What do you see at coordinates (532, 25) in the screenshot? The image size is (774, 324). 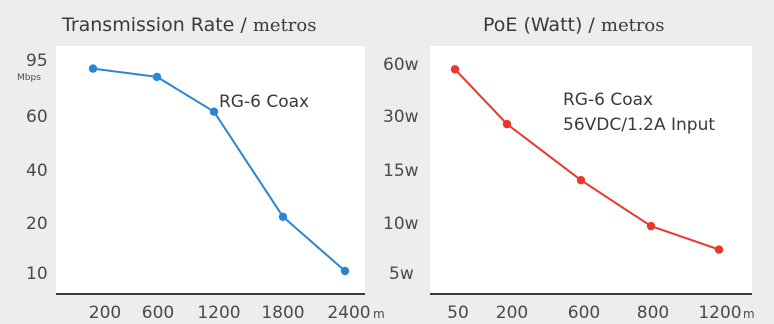 I see `title-text: PoE (Watt)` at bounding box center [532, 25].